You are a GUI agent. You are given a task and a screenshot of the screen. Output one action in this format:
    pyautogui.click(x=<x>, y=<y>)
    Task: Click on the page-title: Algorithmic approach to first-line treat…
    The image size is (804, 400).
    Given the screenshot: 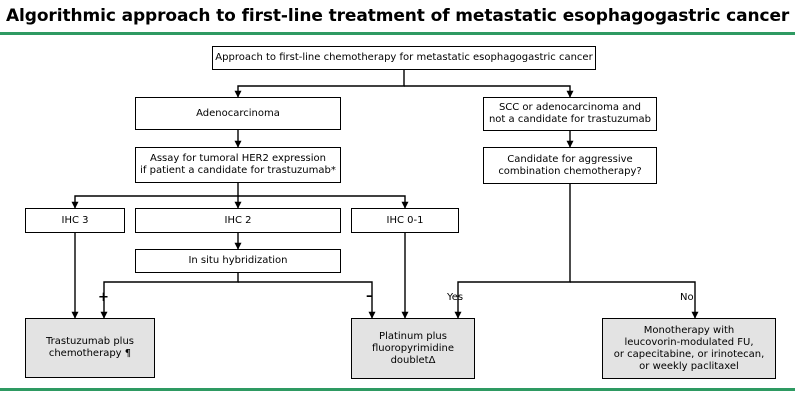 What is the action you would take?
    pyautogui.click(x=398, y=16)
    